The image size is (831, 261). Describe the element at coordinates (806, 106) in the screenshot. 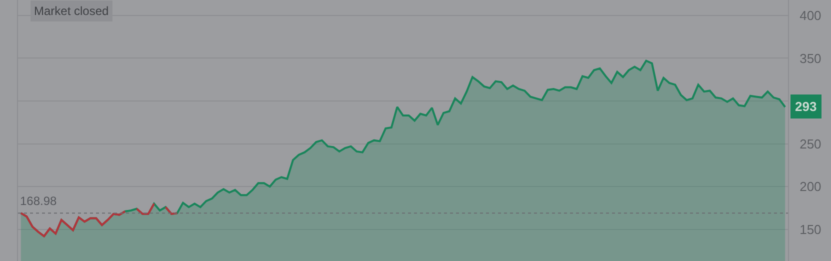

I see `annotation: 293` at that location.